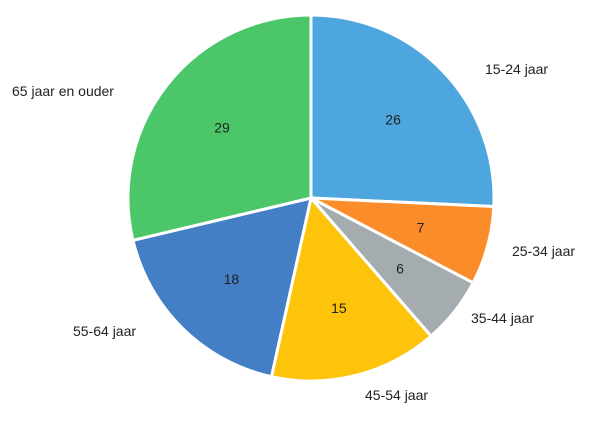  I want to click on slice-label-45-54-jaar: 45-54 jaar, so click(396, 395).